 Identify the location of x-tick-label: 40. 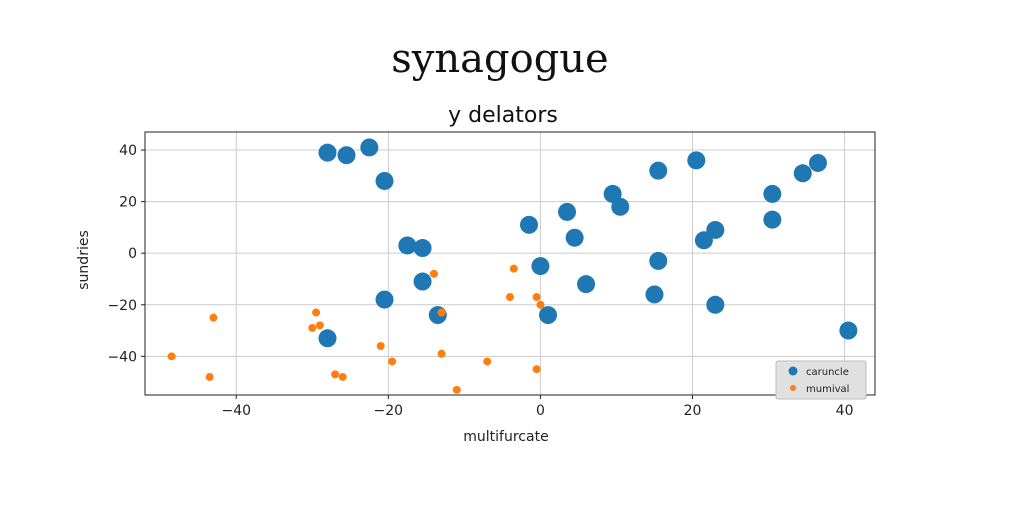
(845, 411).